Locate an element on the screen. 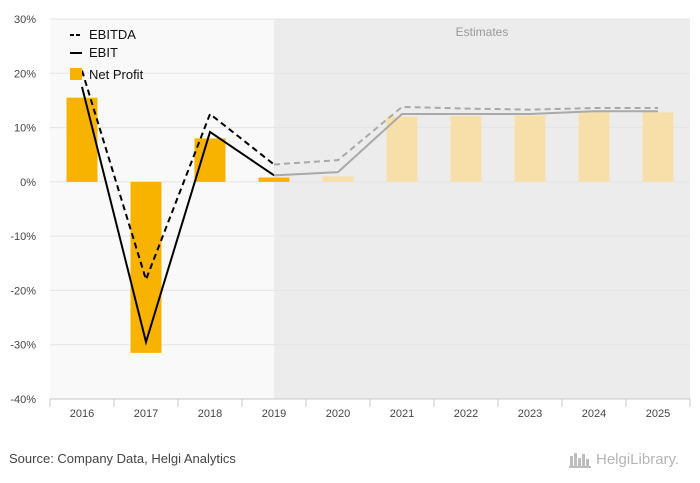 This screenshot has height=483, width=700. logo-text: HelgiLibrary. is located at coordinates (638, 459).